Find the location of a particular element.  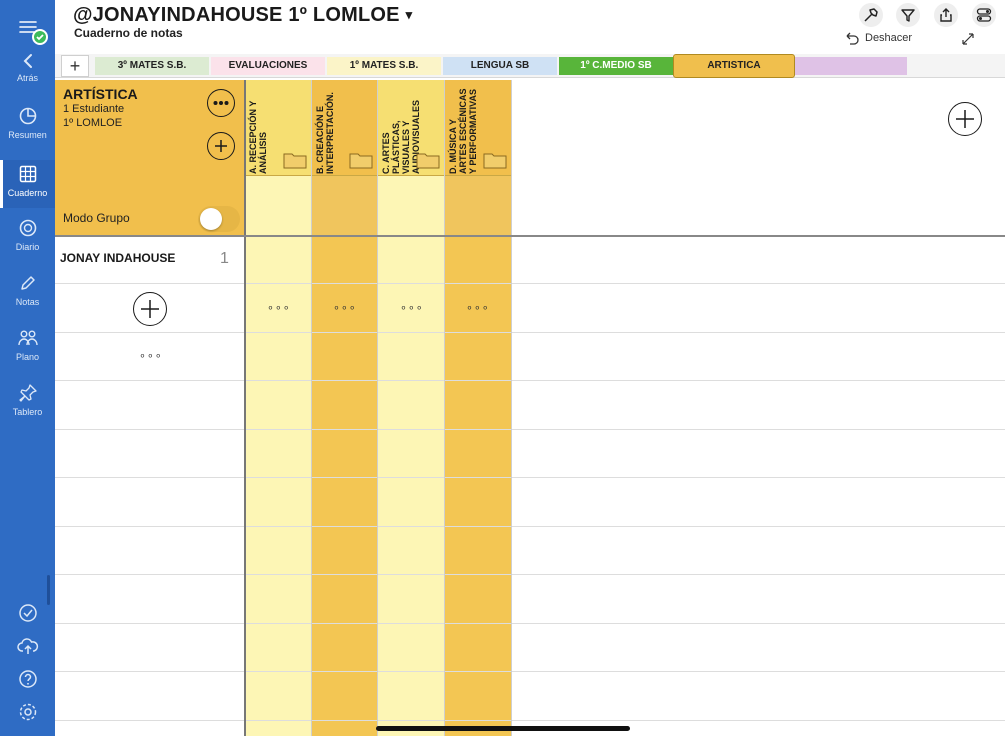

add-student-button is located at coordinates (150, 309).